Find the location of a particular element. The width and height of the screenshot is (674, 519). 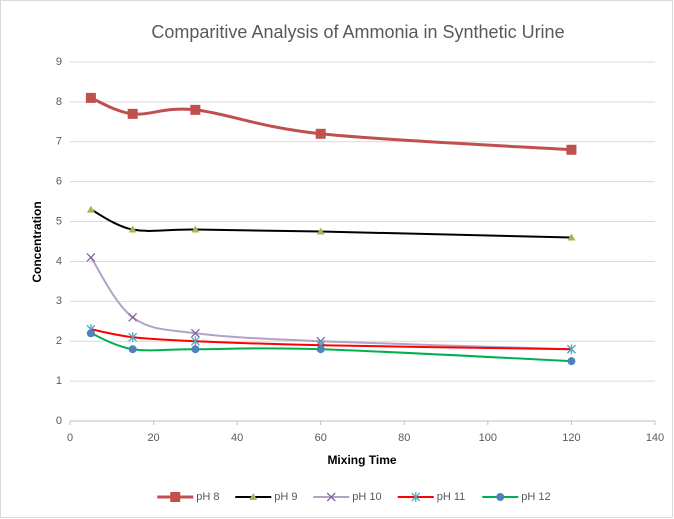

x-tick-label: 40 is located at coordinates (237, 438).